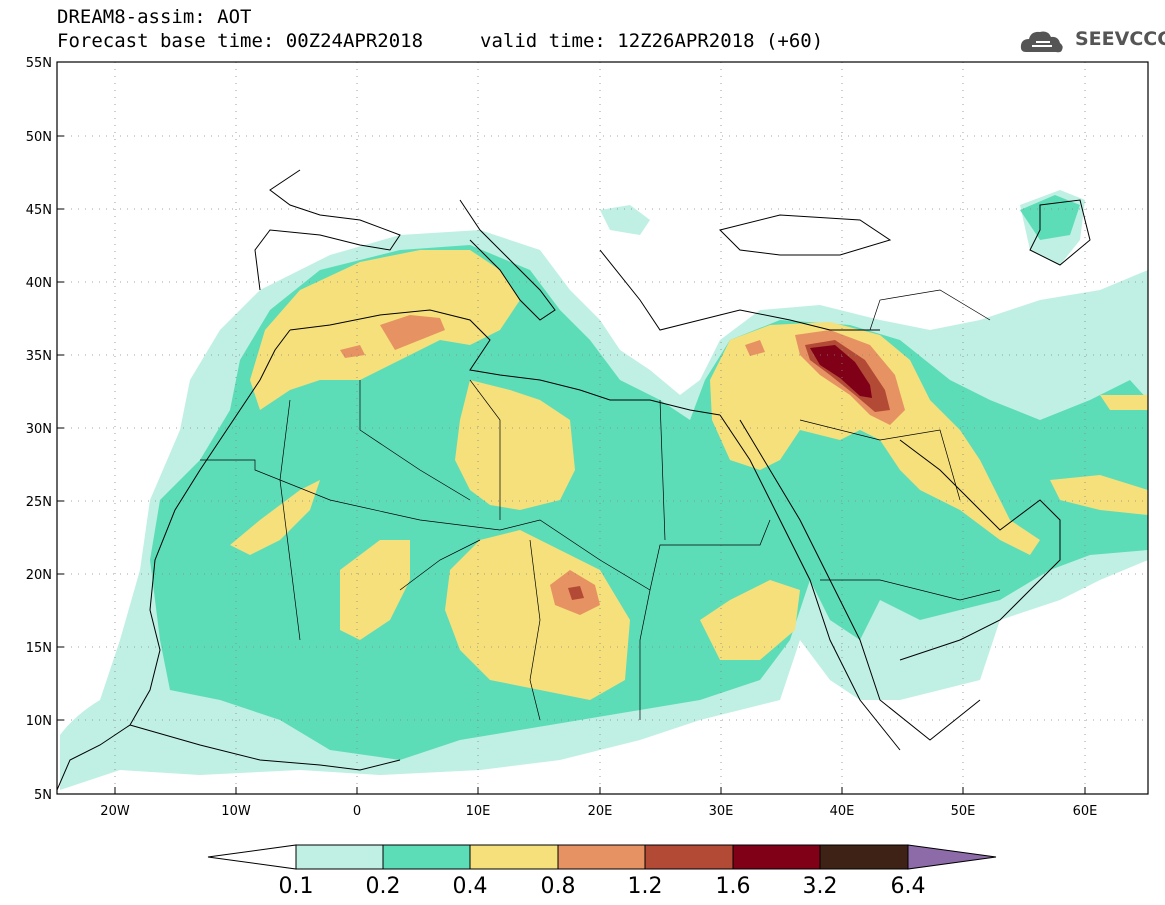 The height and width of the screenshot is (905, 1165). I want to click on coast-caspian, so click(1060, 232).